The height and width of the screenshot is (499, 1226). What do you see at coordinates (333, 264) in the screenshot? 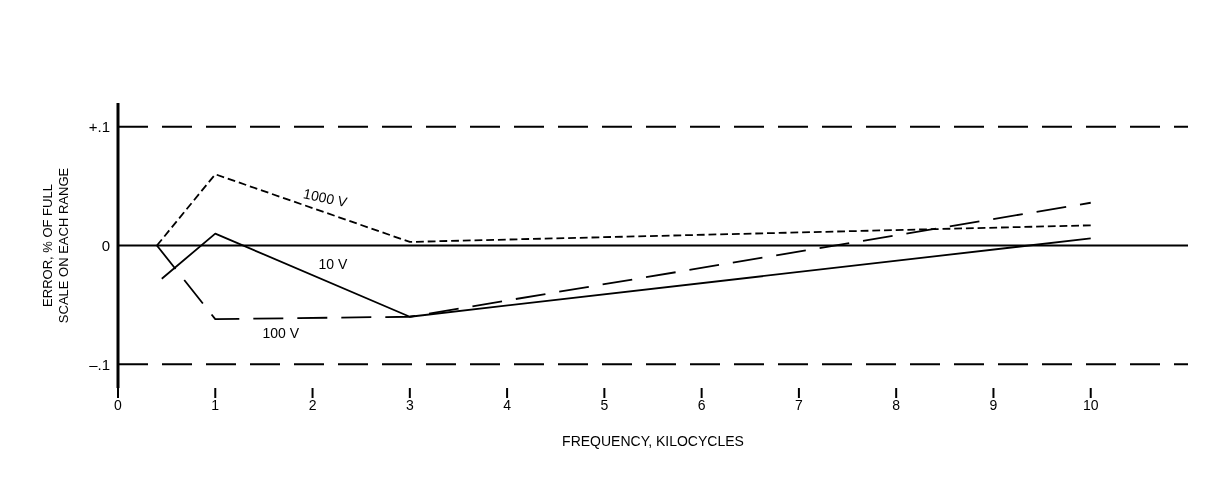
I see `series-label: 10 V` at bounding box center [333, 264].